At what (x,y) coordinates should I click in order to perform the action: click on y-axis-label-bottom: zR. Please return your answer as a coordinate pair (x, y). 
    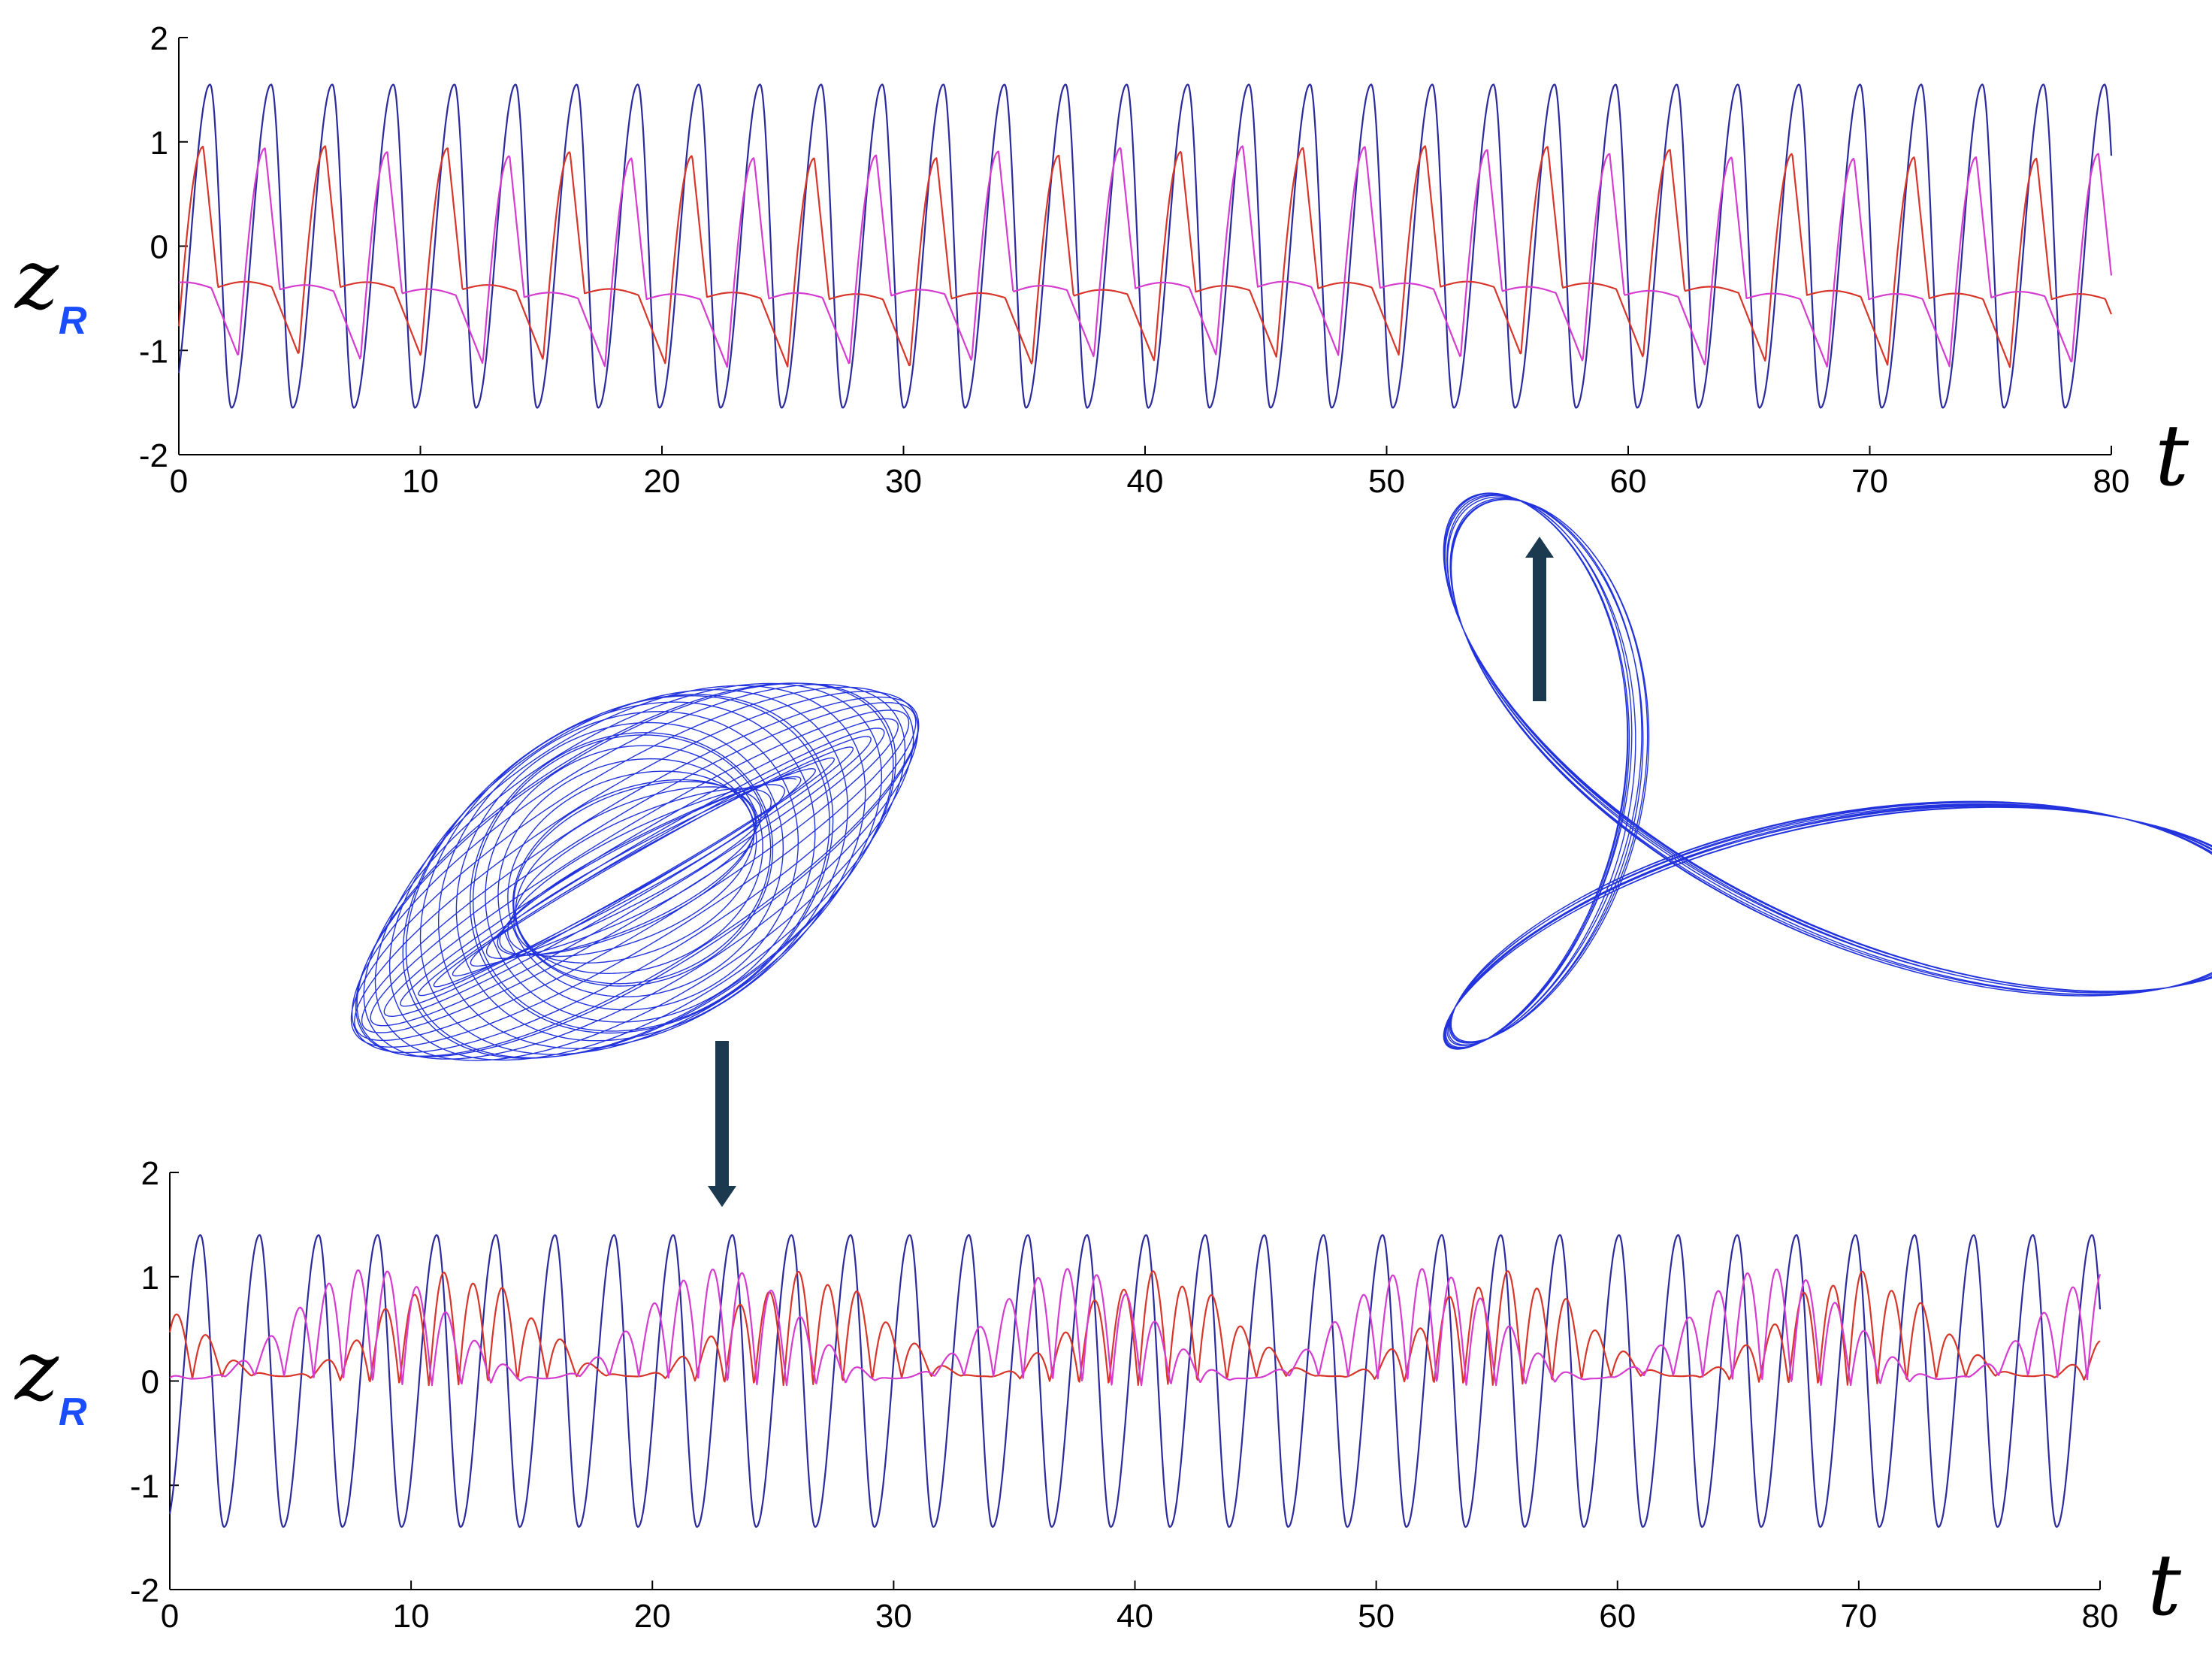
    Looking at the image, I should click on (50, 1378).